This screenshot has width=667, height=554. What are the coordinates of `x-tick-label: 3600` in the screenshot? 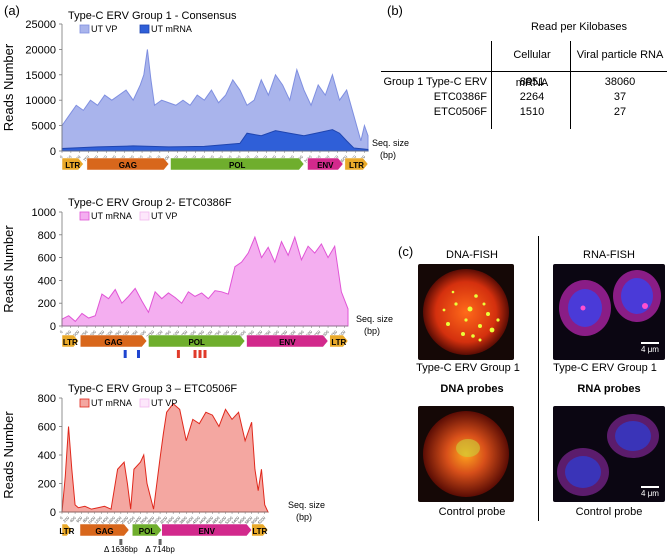 It's located at (177, 520).